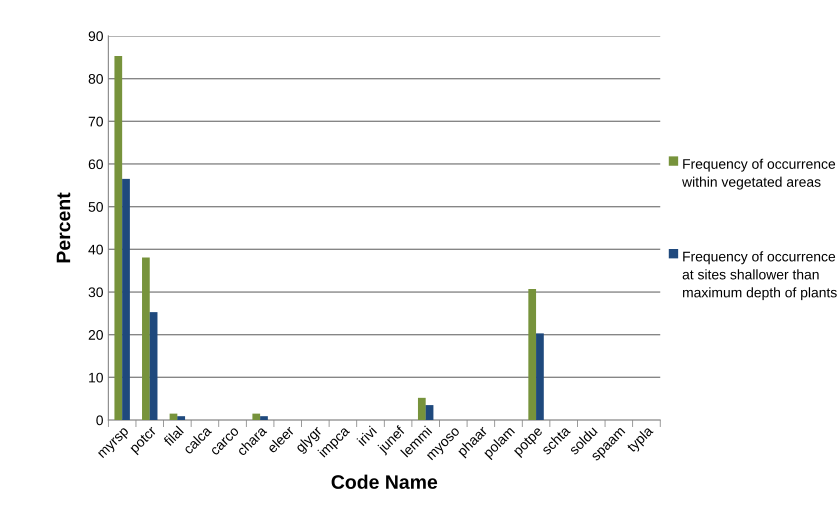 The height and width of the screenshot is (529, 840). What do you see at coordinates (95, 207) in the screenshot?
I see `y-tick-label: 50` at bounding box center [95, 207].